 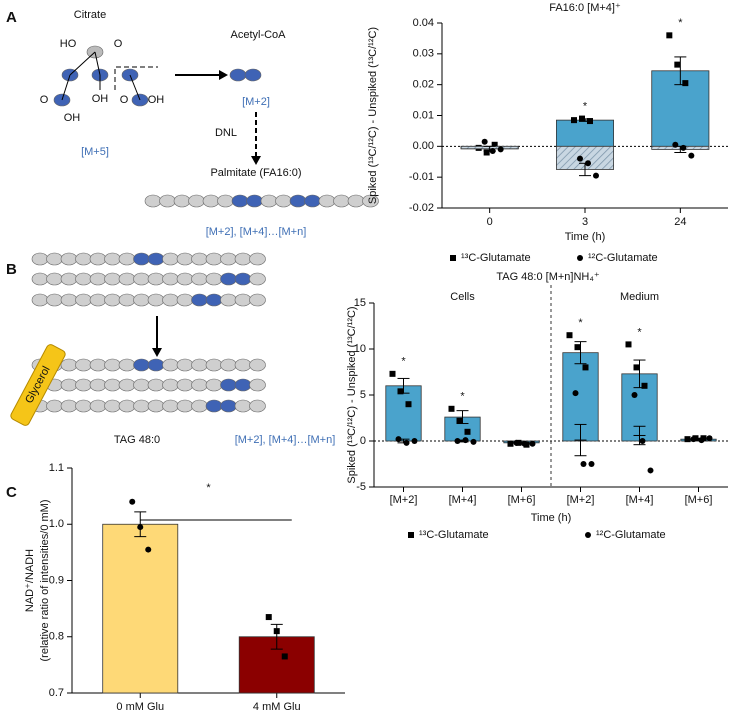 I want to click on chart-title: TAG 48:0 [M+n]NH₄⁺, so click(x=548, y=277).